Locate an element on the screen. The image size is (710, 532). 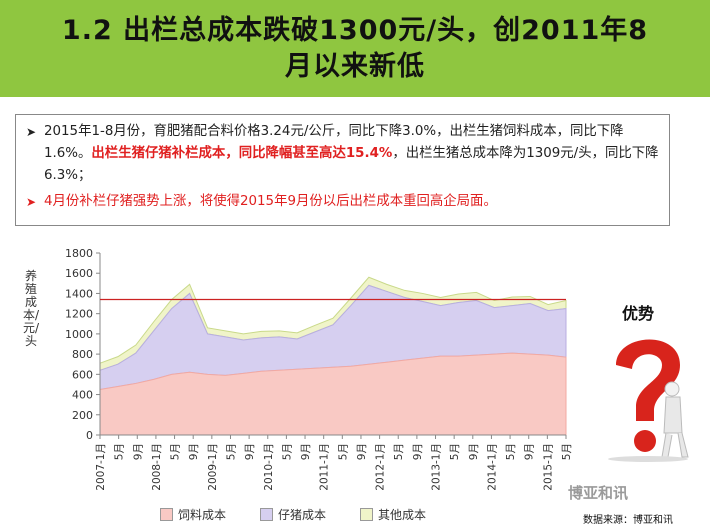
watermark-text: 博亚和讯 is located at coordinates (598, 493).